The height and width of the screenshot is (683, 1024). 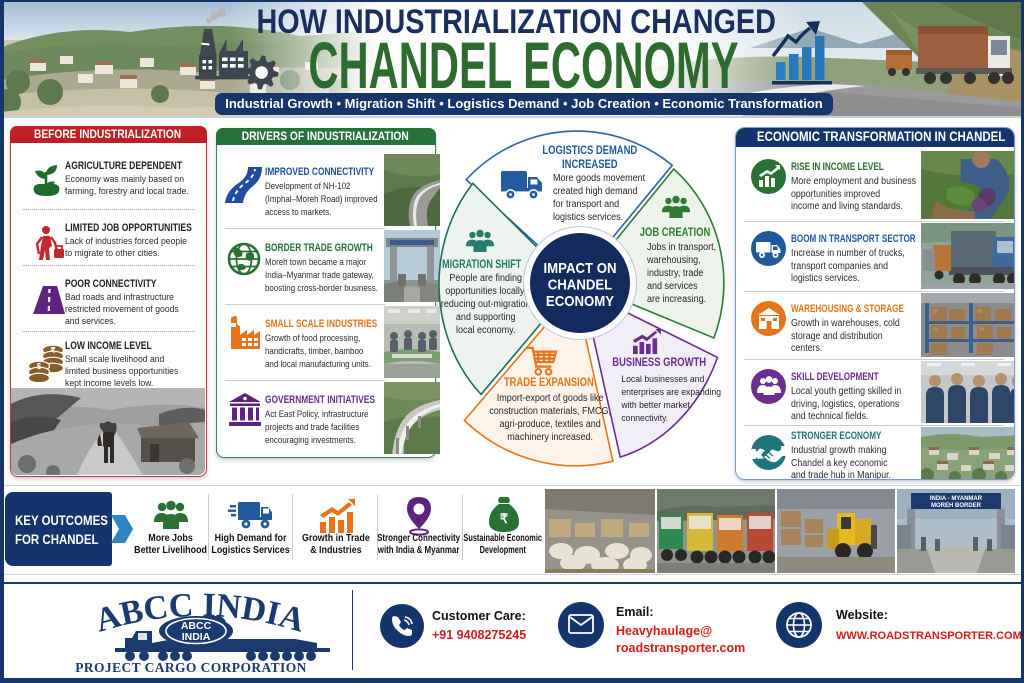 I want to click on svg-text: ABCC, so click(x=196, y=626).